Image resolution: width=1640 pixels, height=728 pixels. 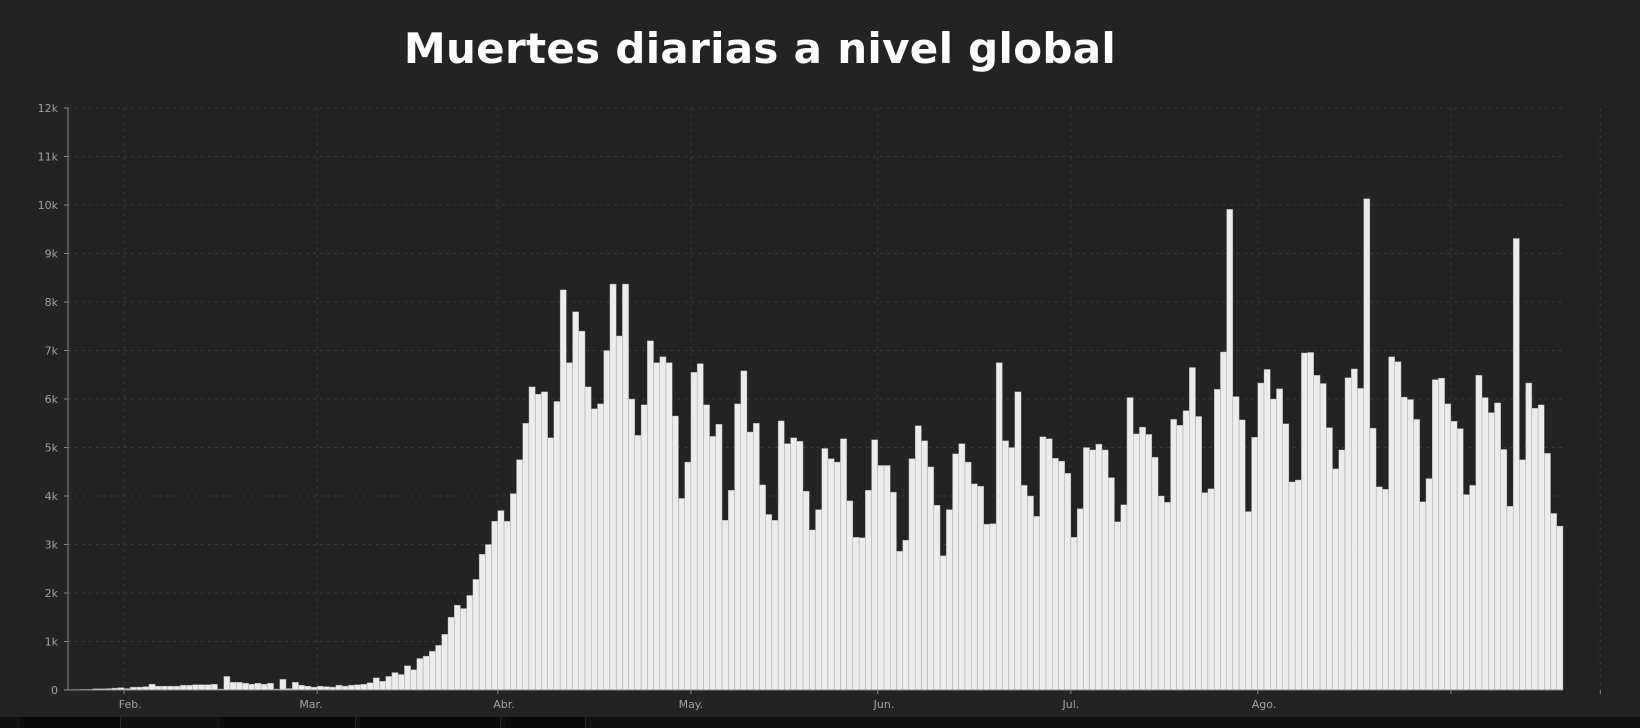 I want to click on y-tick-label: 10k, so click(x=48, y=205).